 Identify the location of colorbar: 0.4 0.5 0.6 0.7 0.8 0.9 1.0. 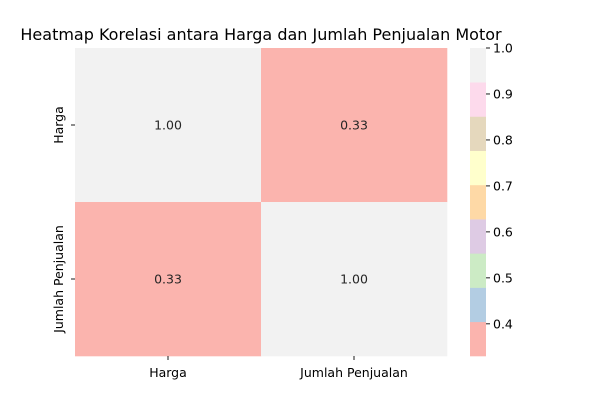
(491, 199).